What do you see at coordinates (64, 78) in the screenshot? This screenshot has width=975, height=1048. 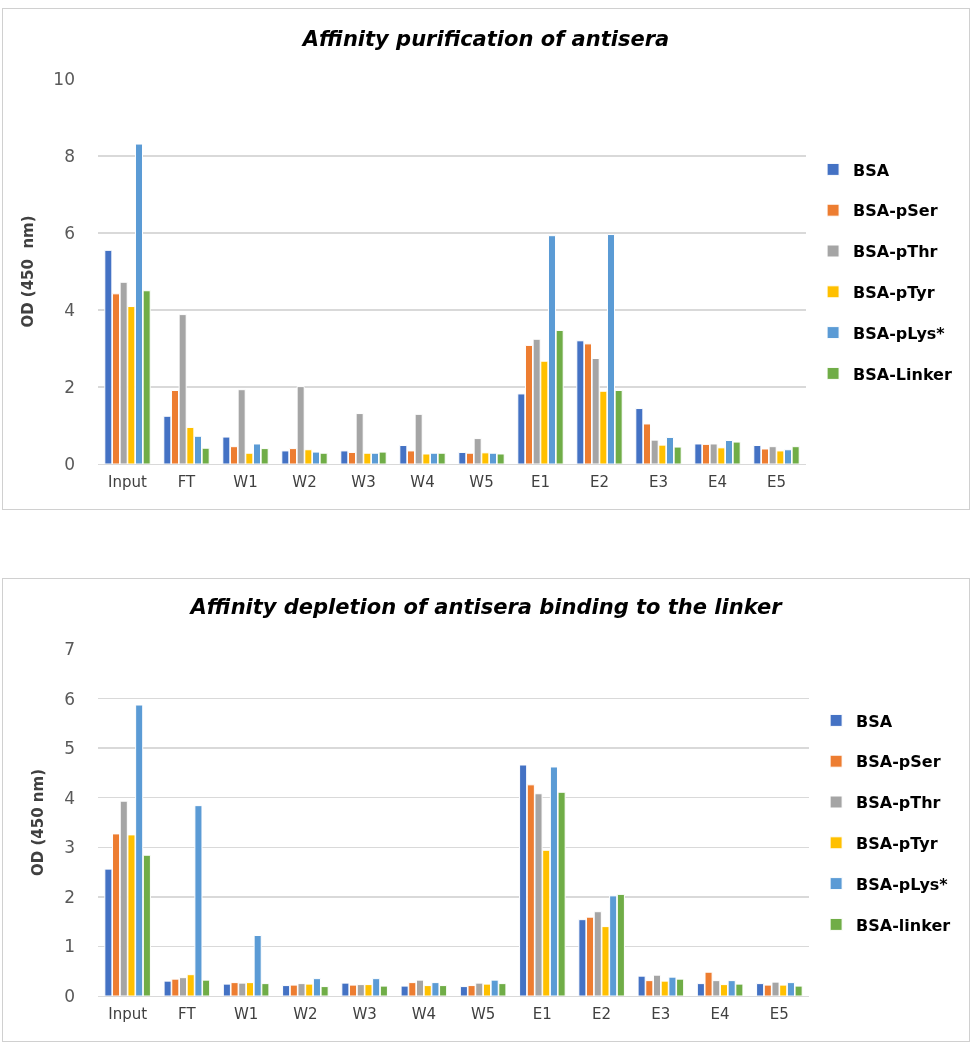 I see `y-tick-label: 10` at bounding box center [64, 78].